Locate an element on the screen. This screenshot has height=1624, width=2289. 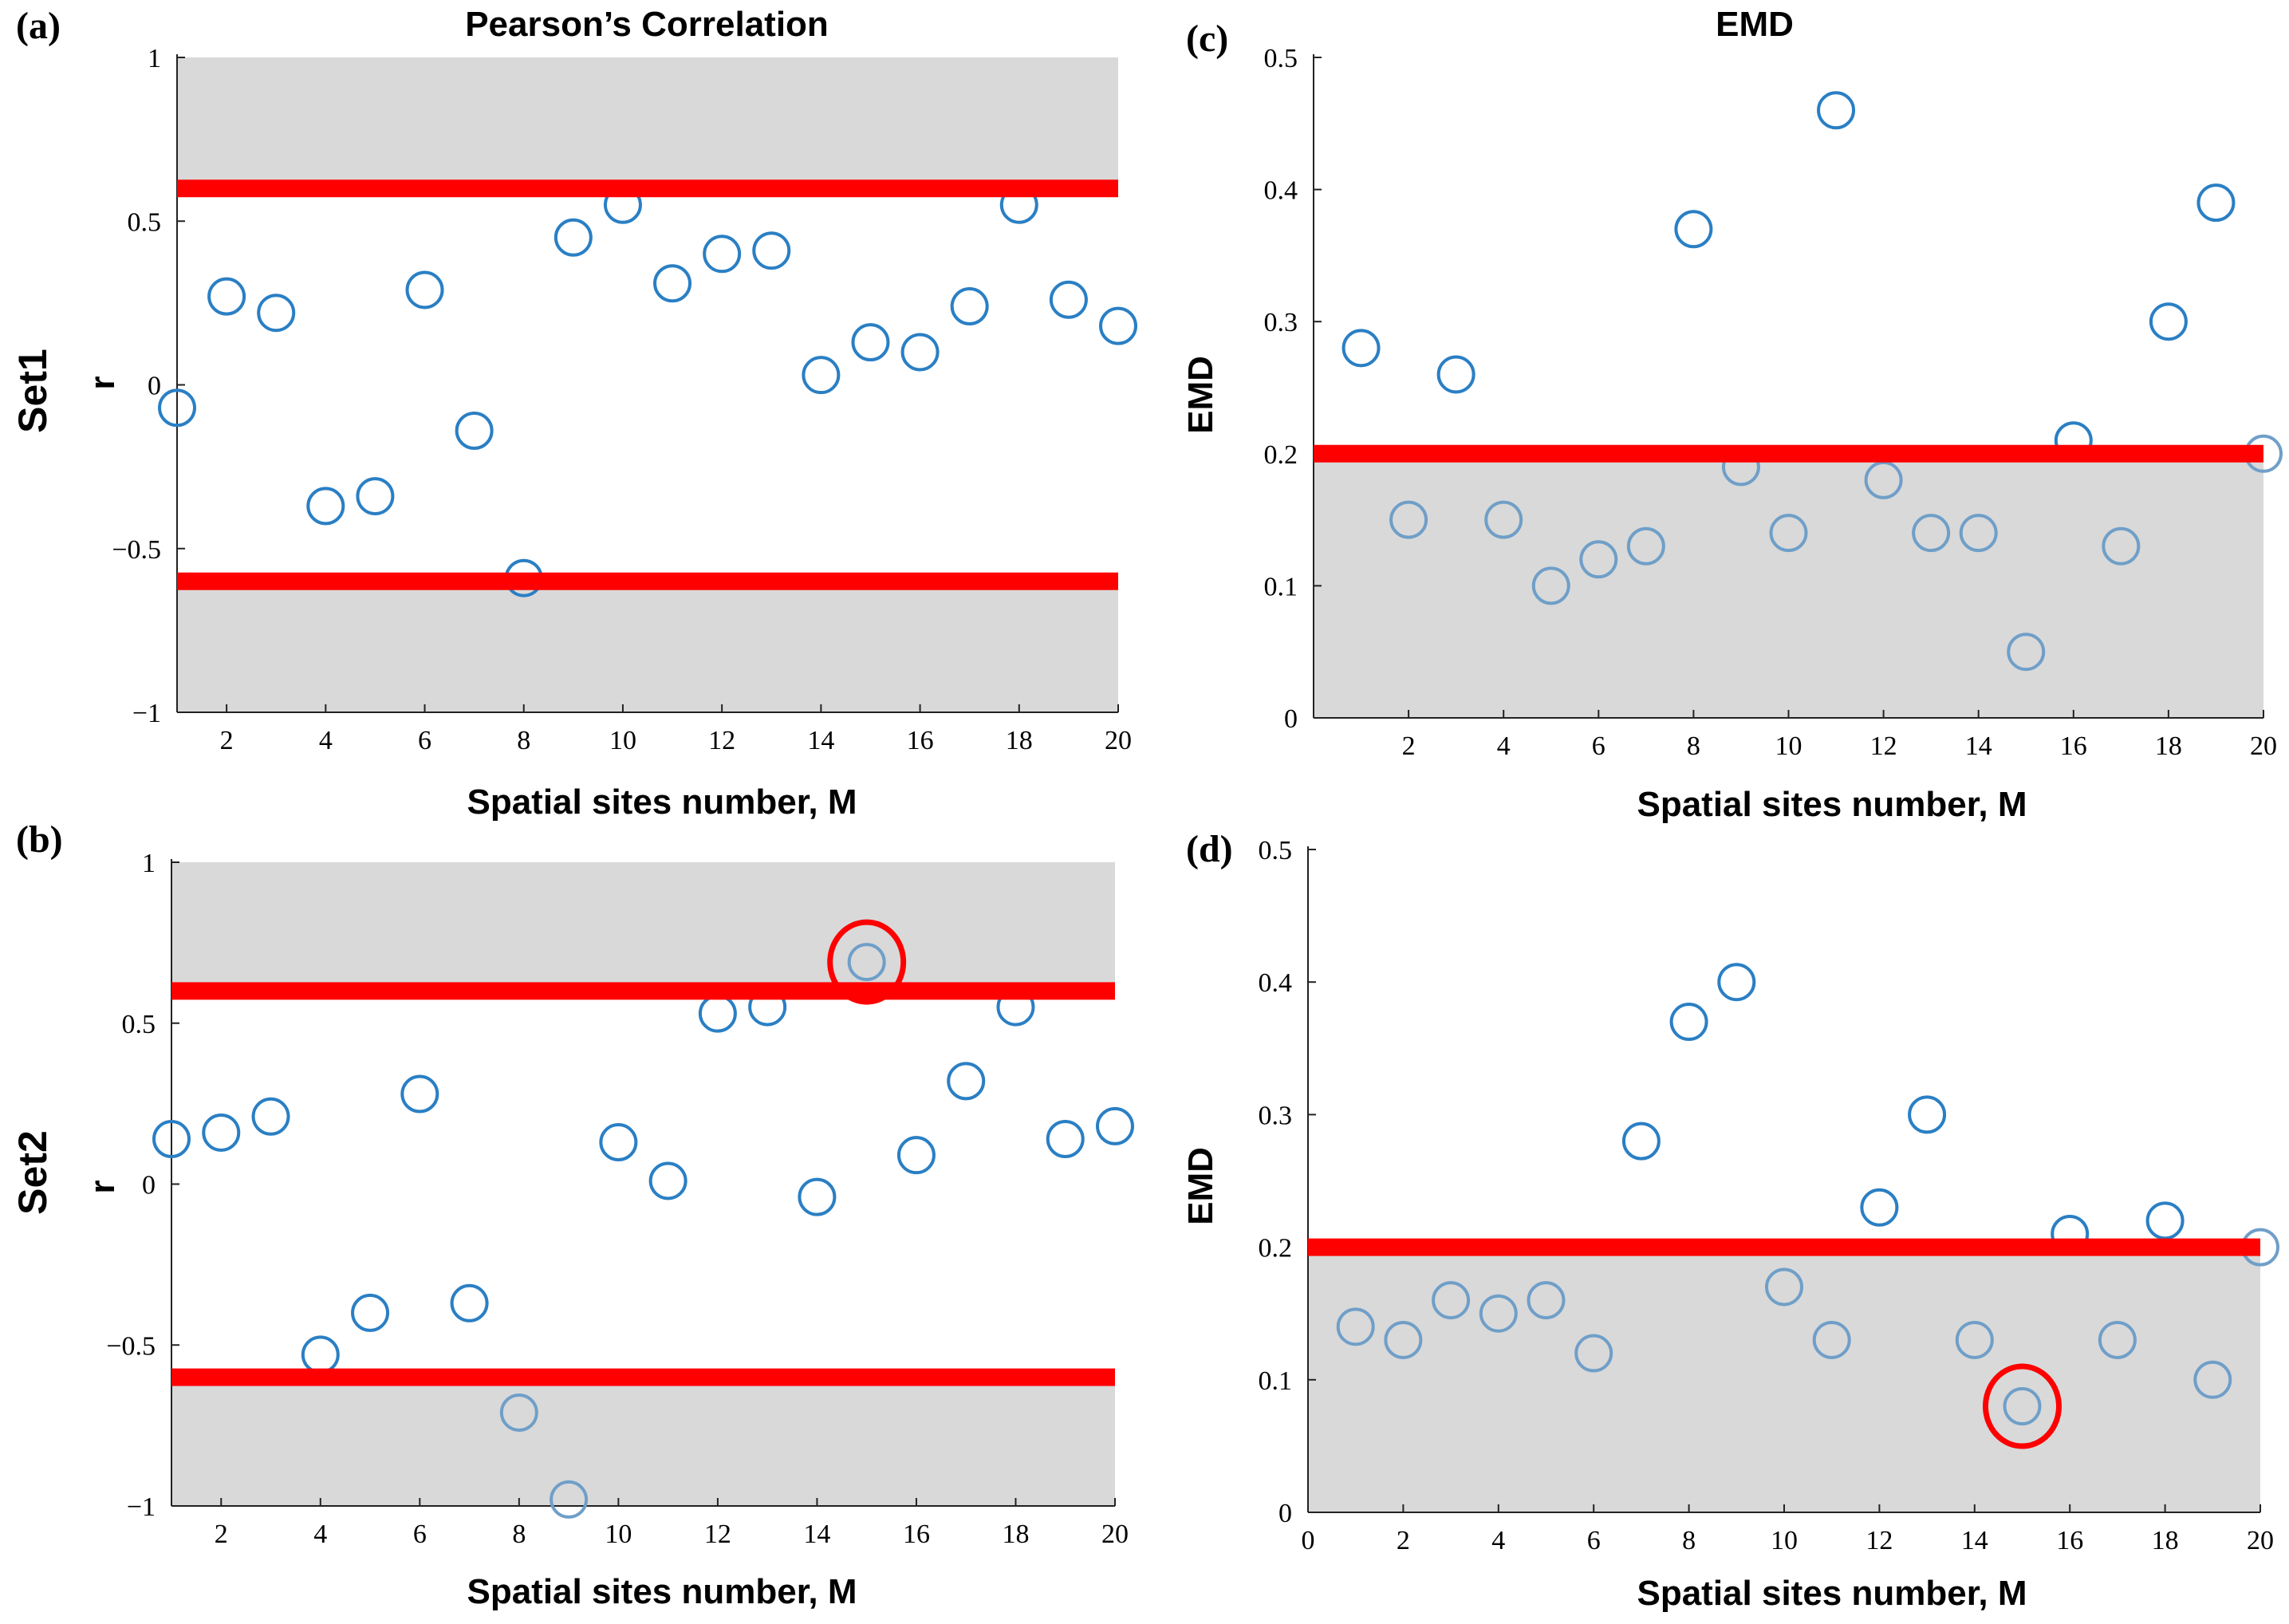
xtick-label-a-2: 6 is located at coordinates (425, 741).